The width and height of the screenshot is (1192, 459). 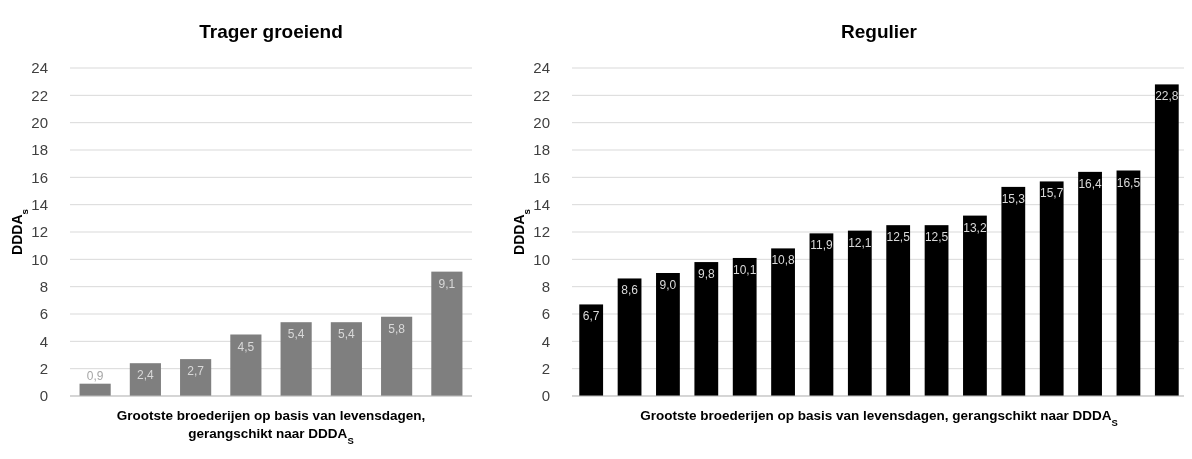 I want to click on data-label: 16,4, so click(x=1090, y=183).